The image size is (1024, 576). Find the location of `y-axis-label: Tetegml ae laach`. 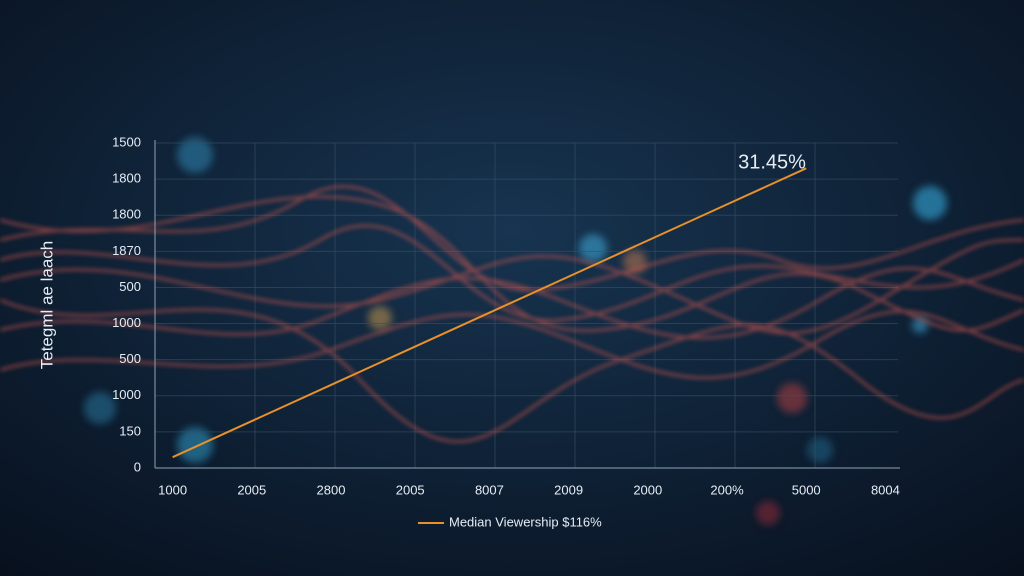

y-axis-label: Tetegml ae laach is located at coordinates (46, 305).